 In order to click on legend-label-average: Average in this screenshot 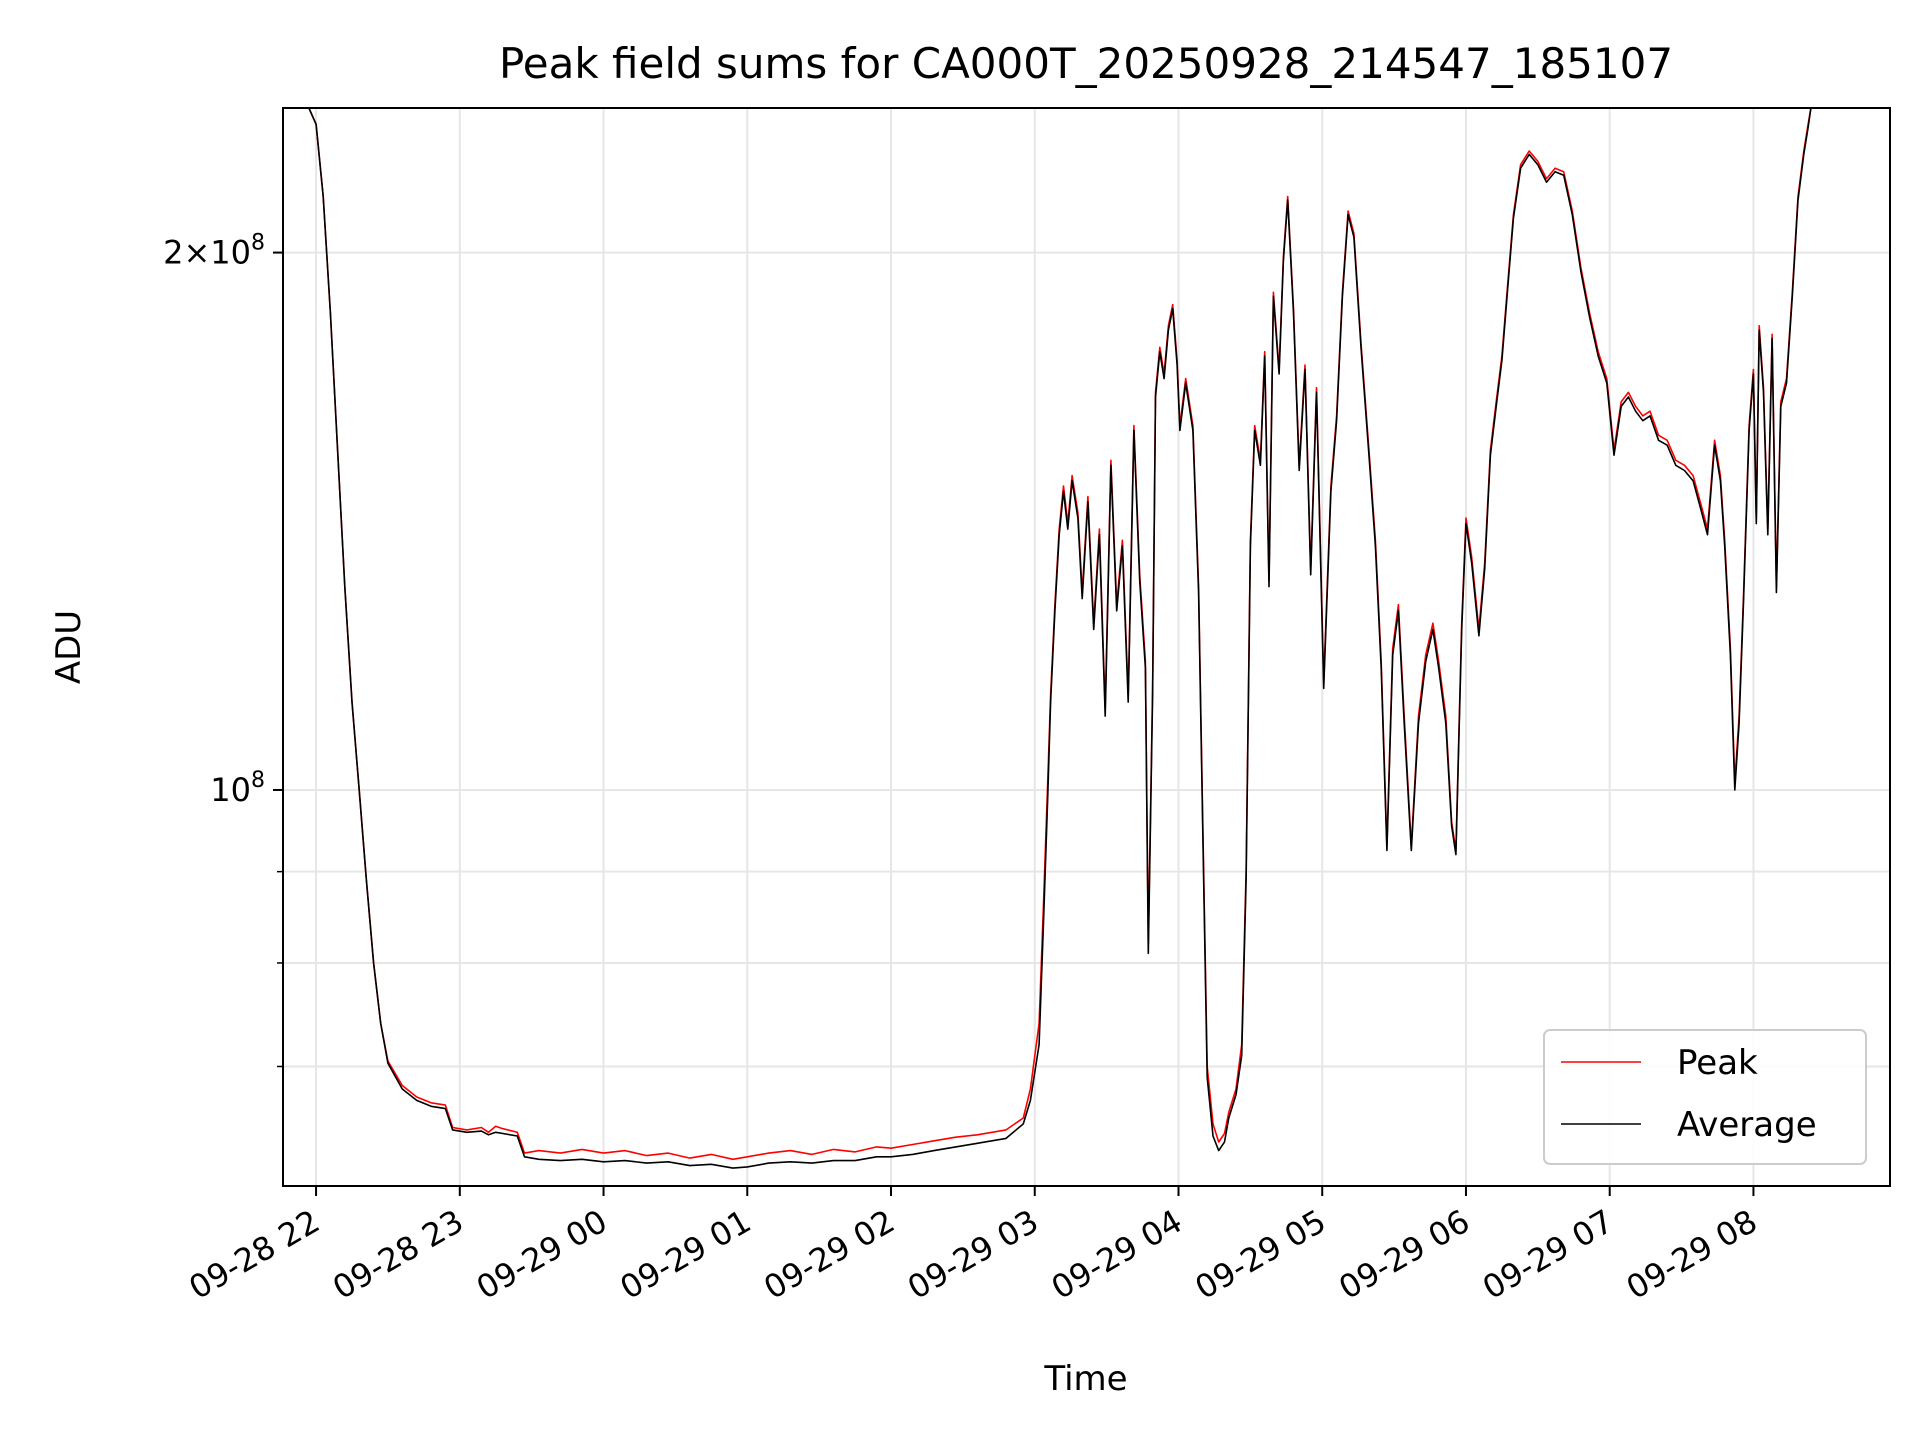, I will do `click(1747, 1125)`.